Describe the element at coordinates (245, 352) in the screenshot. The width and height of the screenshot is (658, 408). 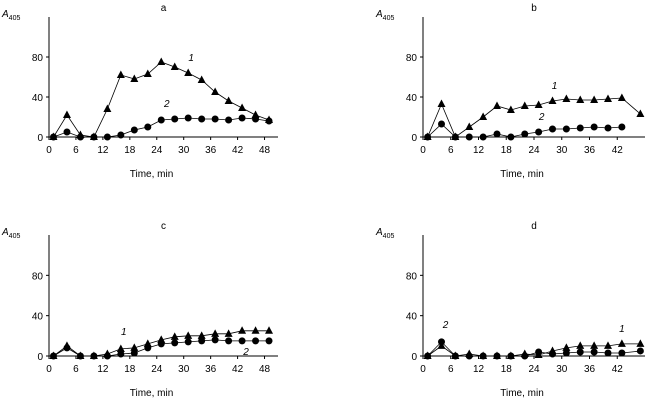
I see `series-label: 2` at that location.